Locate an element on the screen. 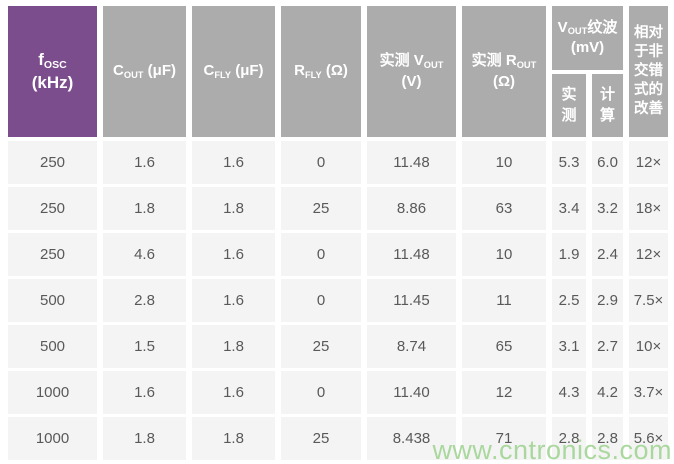  cell-cout: 2.8 is located at coordinates (144, 300).